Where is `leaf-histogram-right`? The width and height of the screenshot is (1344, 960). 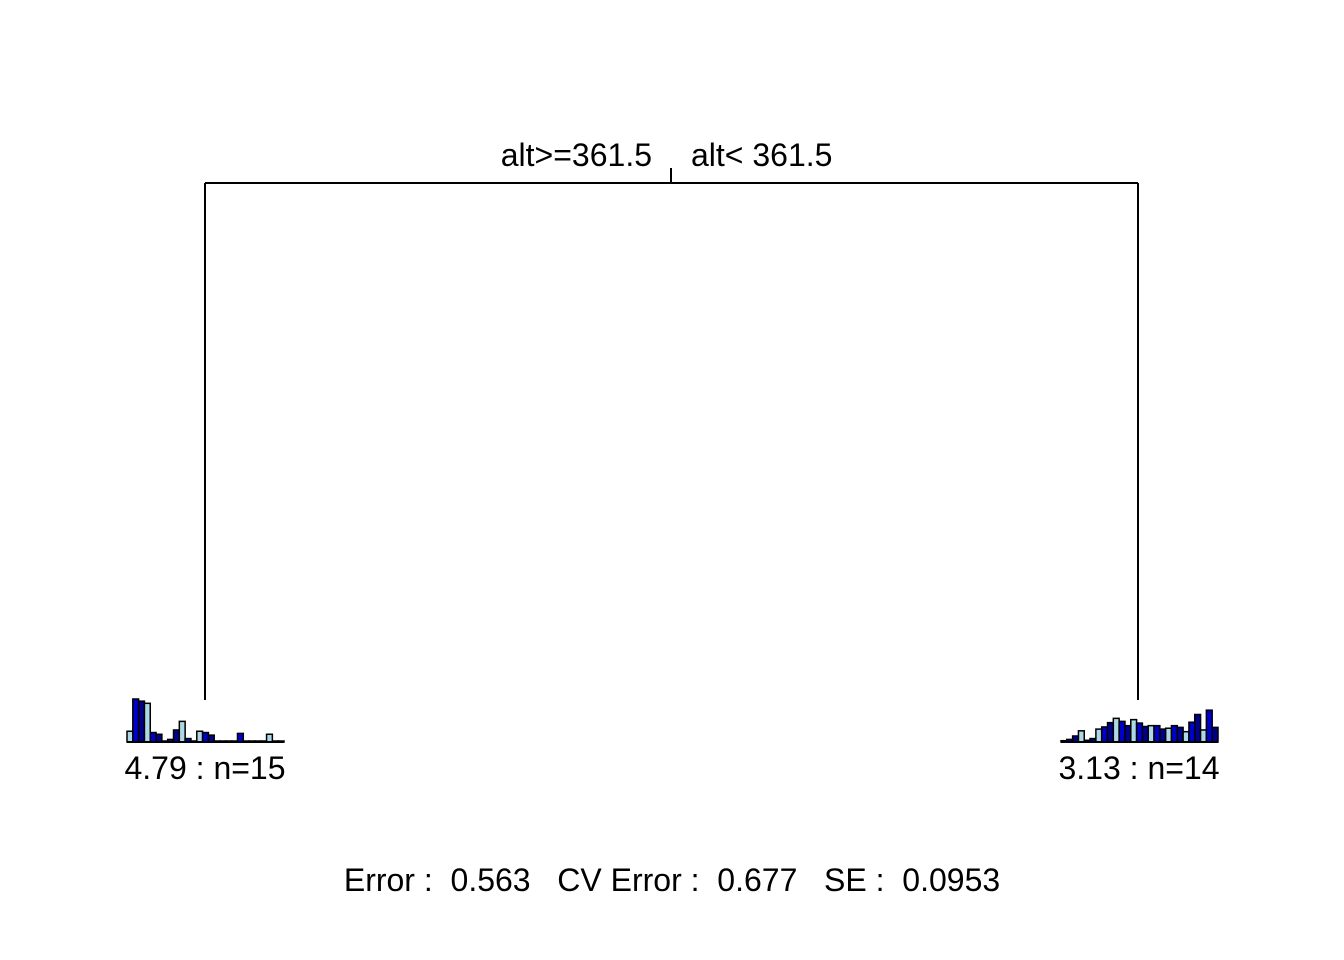
leaf-histogram-right is located at coordinates (1139, 726).